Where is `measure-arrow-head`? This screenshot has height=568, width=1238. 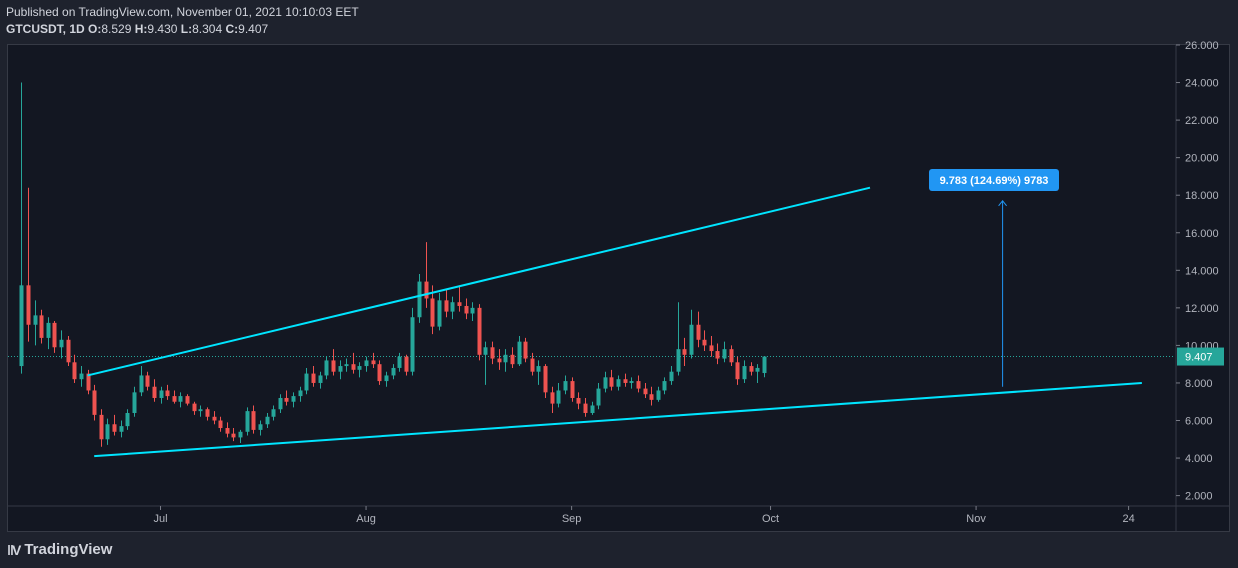
measure-arrow-head is located at coordinates (1002, 203).